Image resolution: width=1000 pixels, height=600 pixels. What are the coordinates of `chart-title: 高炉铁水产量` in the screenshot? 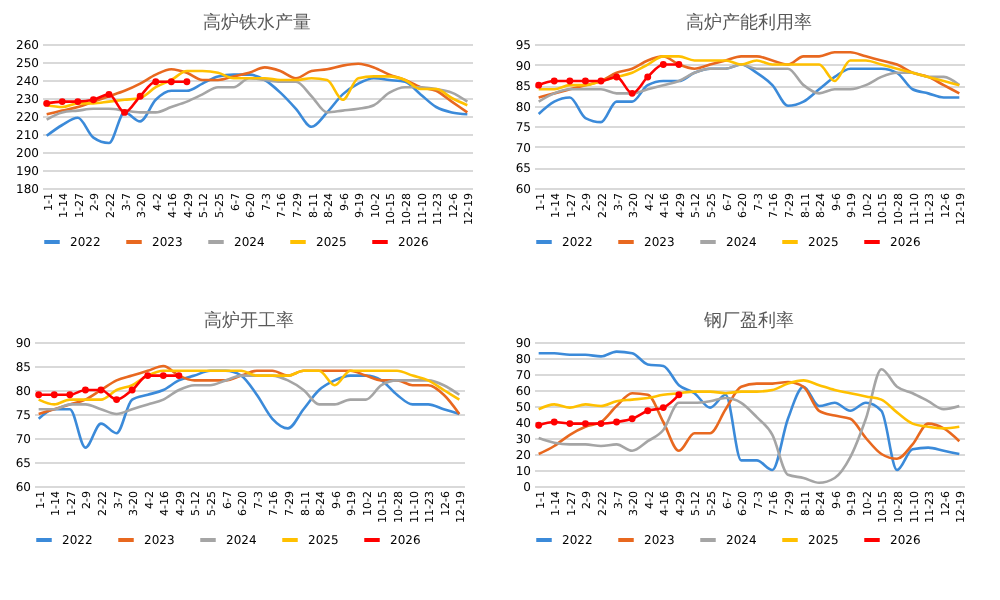 It's located at (257, 23).